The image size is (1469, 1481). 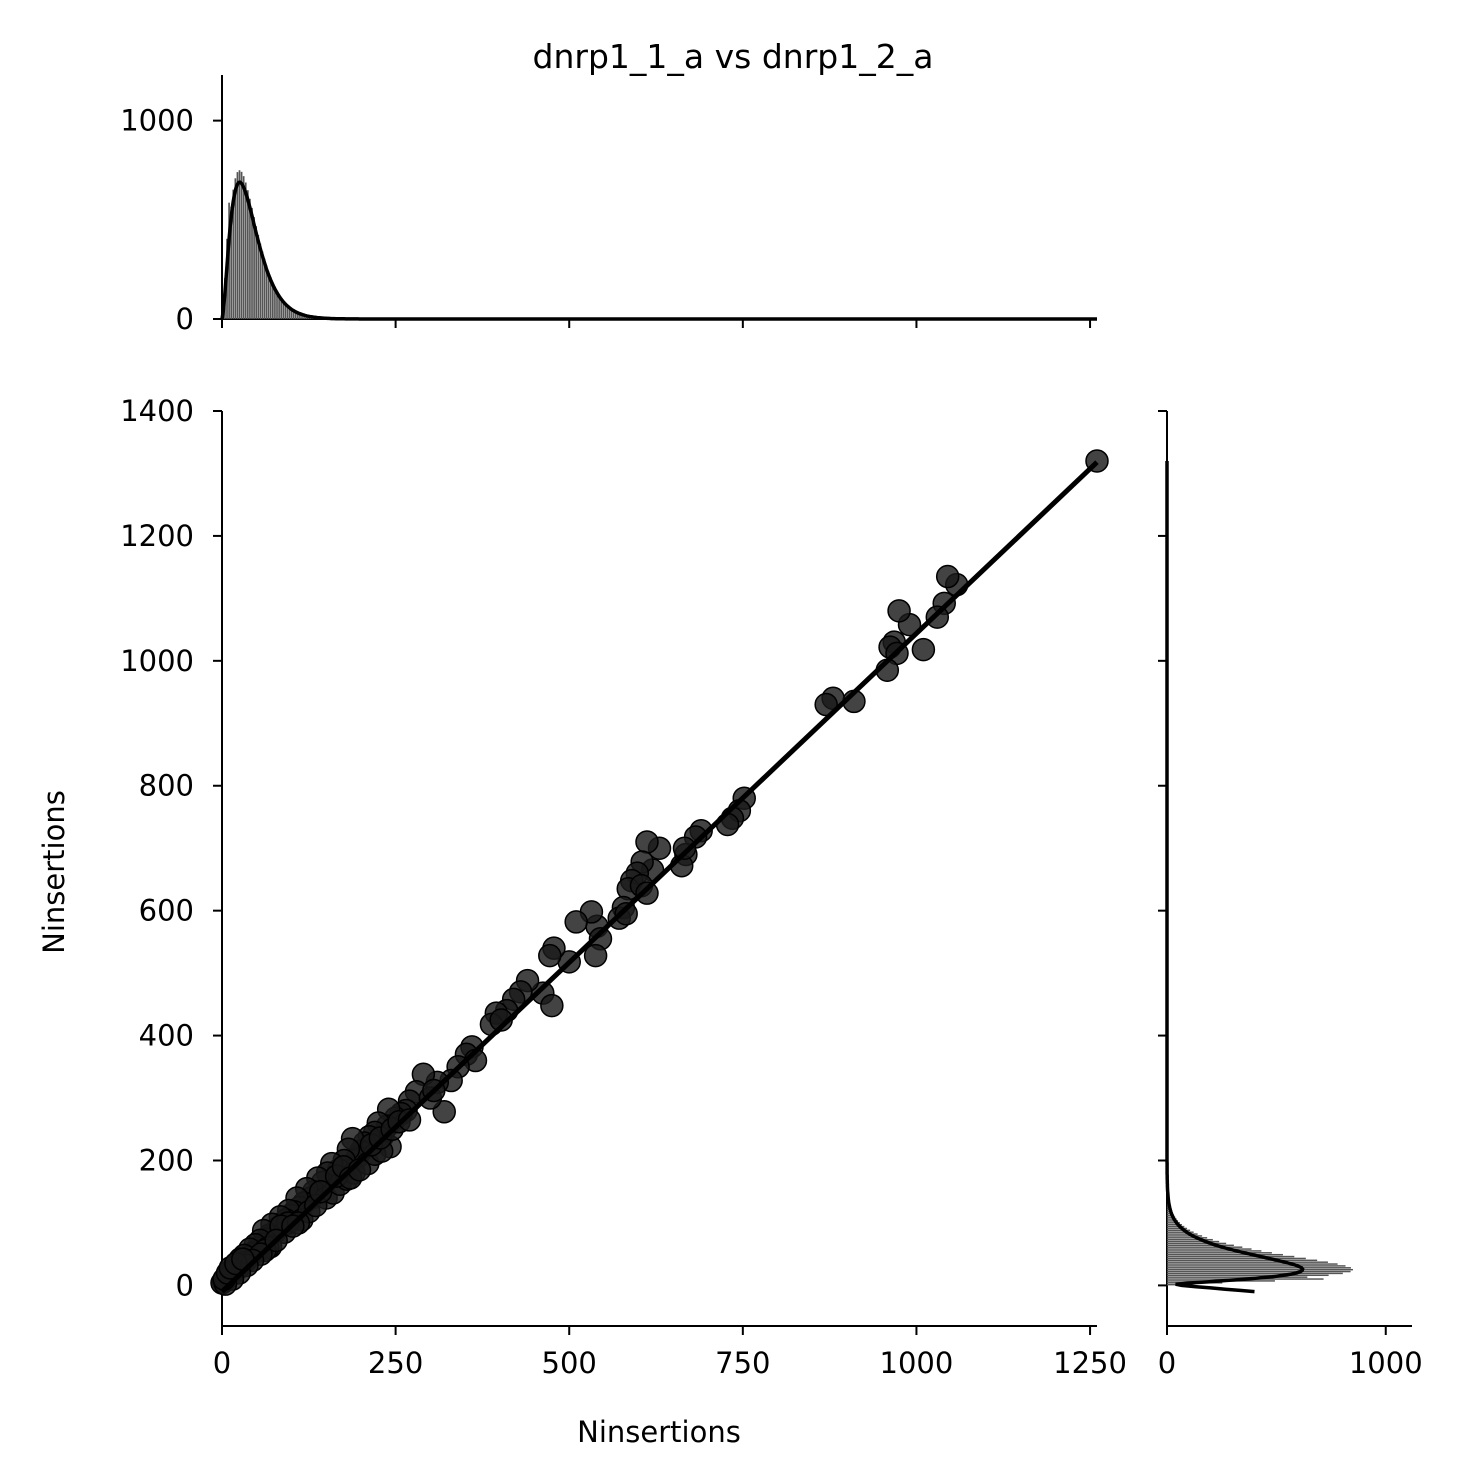 I want to click on y-tick-label: 600, so click(x=166, y=911).